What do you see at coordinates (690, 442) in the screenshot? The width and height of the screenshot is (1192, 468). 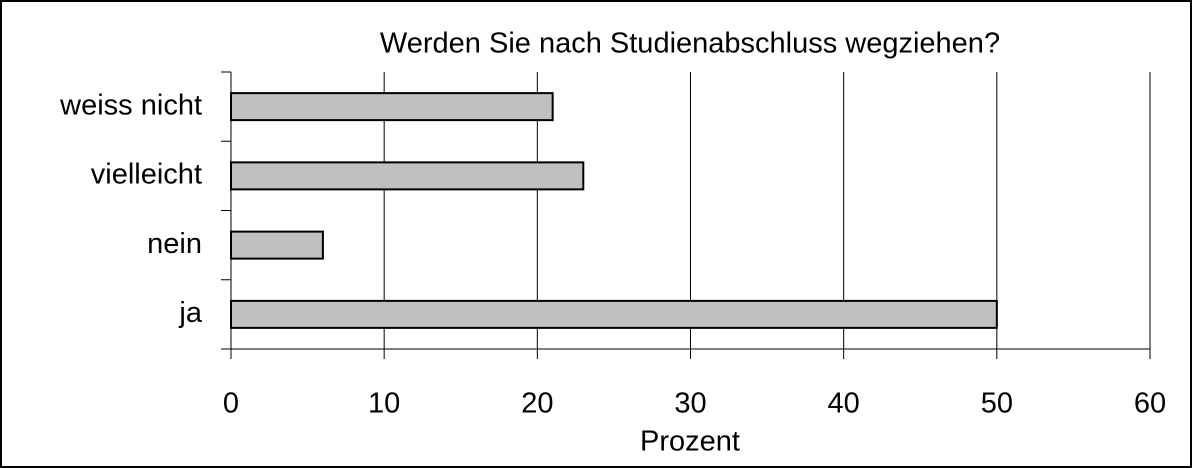 I see `x-axis-label: Prozent` at bounding box center [690, 442].